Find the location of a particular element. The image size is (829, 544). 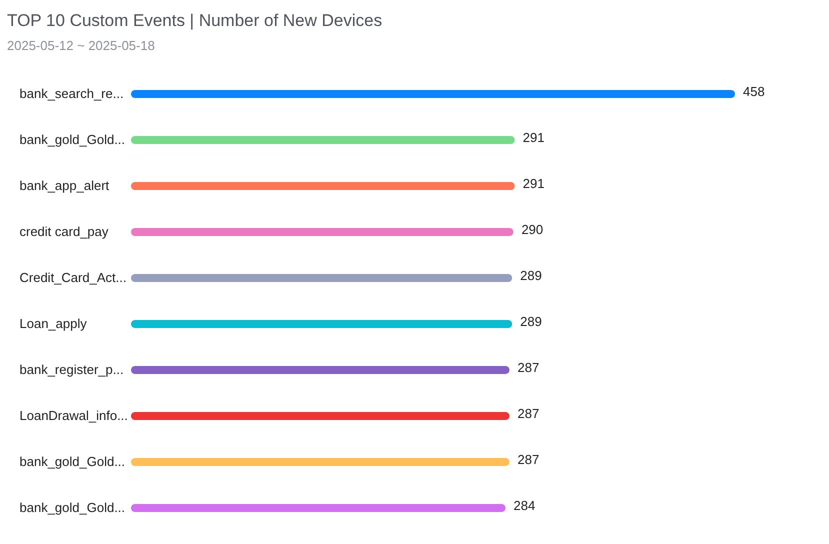

data-label: 290 is located at coordinates (532, 229).